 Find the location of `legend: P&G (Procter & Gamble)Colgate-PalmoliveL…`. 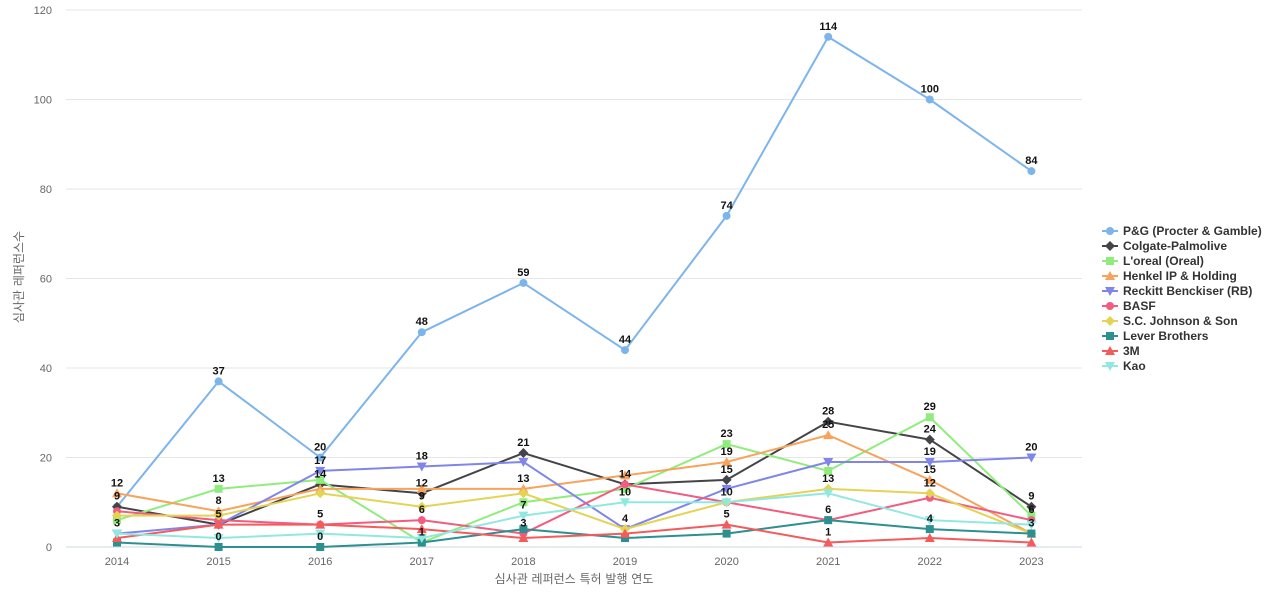

legend: P&G (Procter & Gamble)Colgate-PalmoliveL… is located at coordinates (1182, 298).